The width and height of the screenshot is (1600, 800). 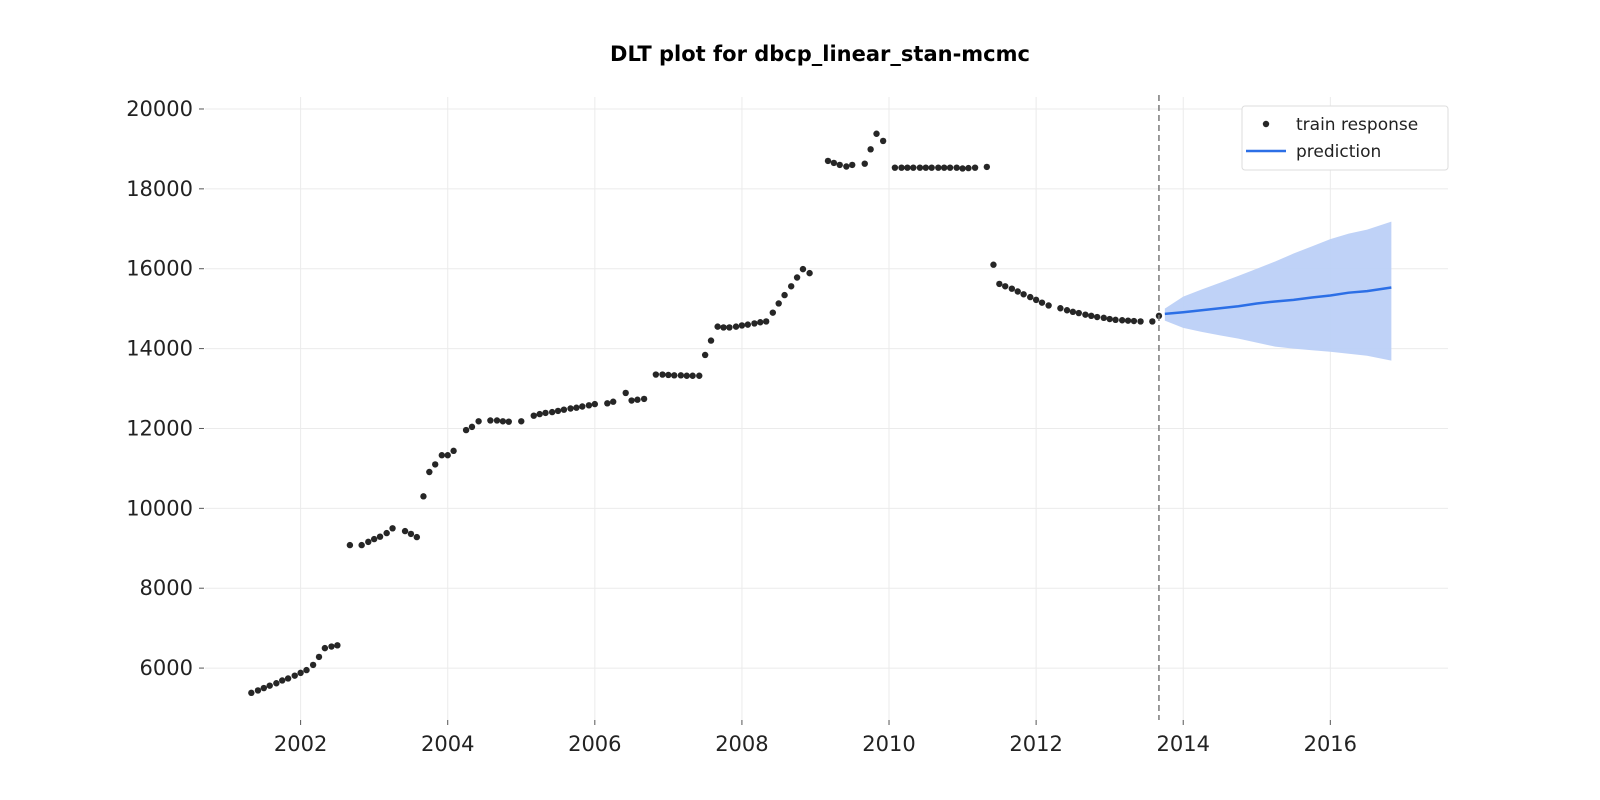 I want to click on prediction-band-area, so click(x=1278, y=291).